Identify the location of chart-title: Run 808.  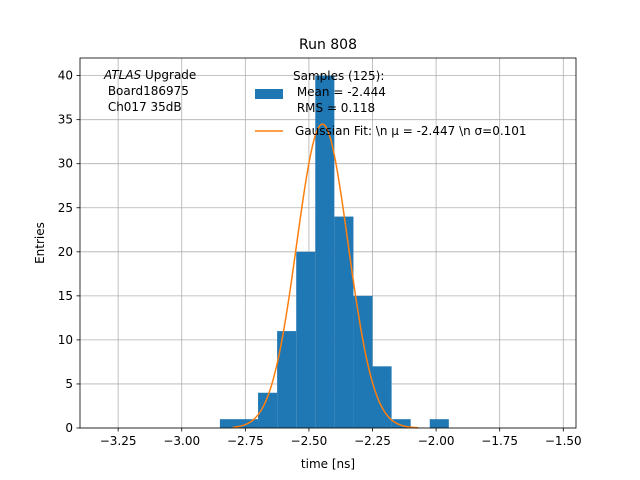
(328, 45).